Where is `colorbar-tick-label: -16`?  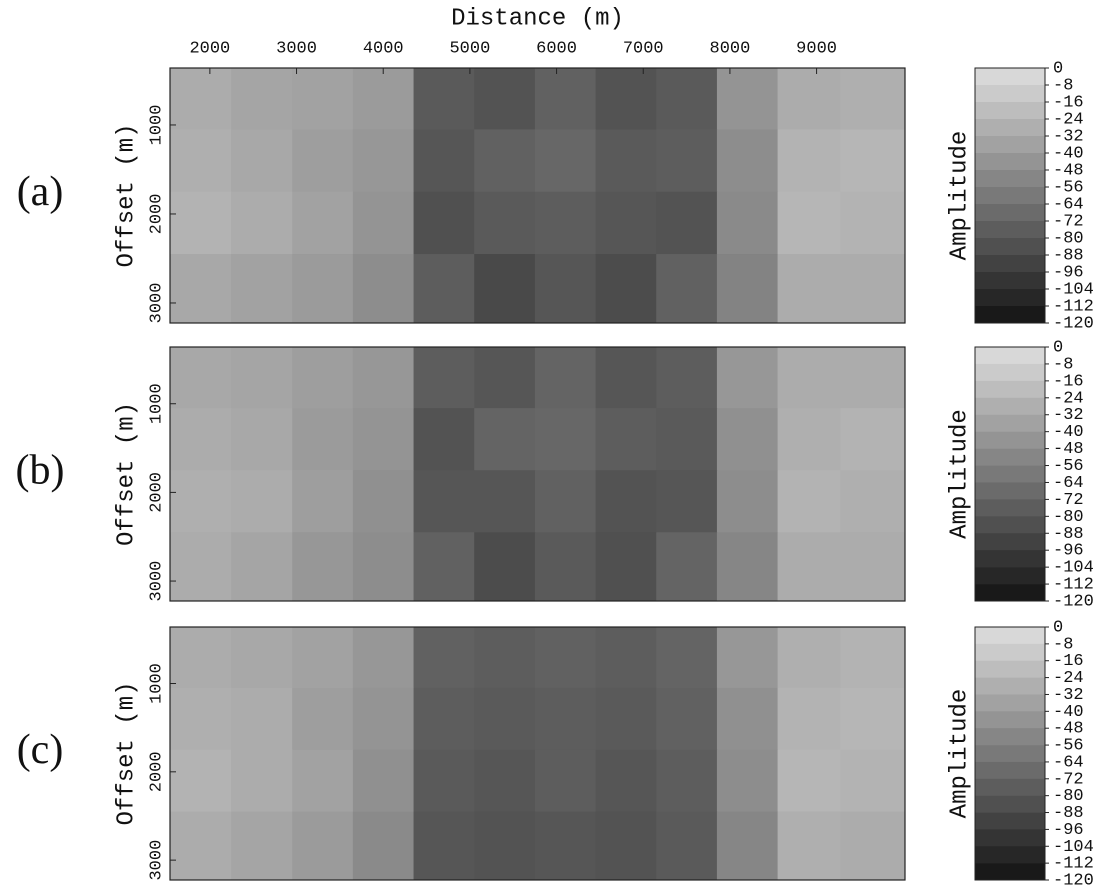 colorbar-tick-label: -16 is located at coordinates (1068, 661).